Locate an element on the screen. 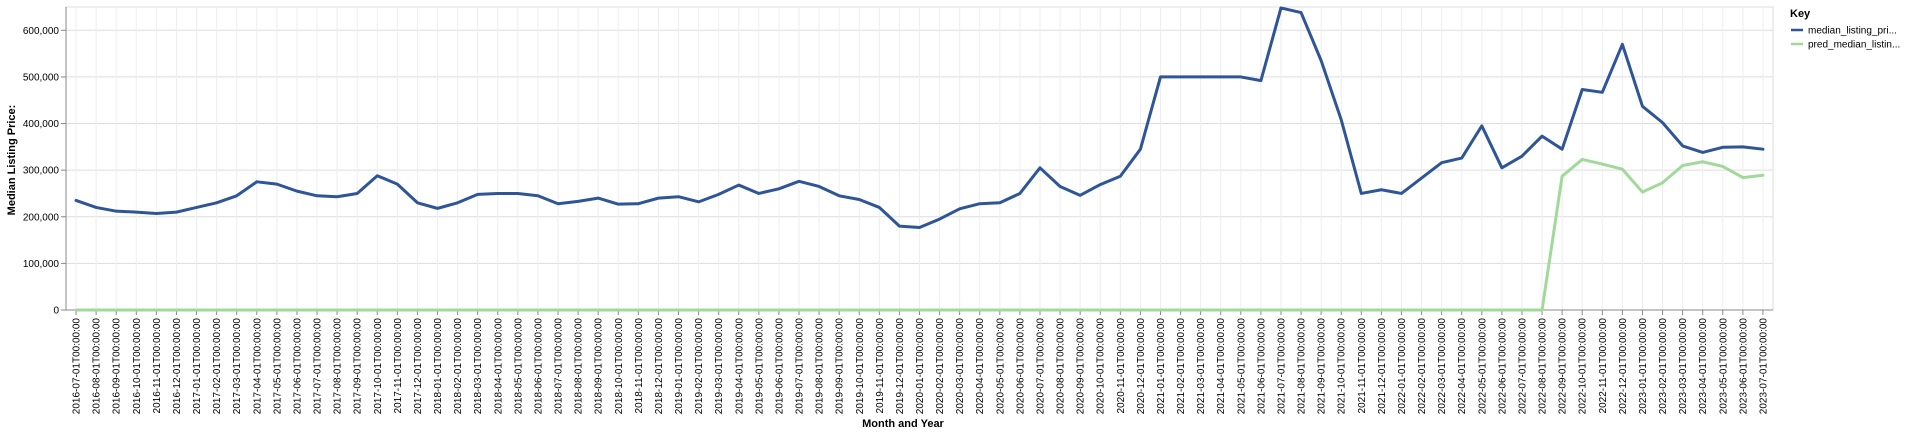 This screenshot has width=1920, height=432. x-tick-label: 2017-08-01T00:00:00 is located at coordinates (338, 366).